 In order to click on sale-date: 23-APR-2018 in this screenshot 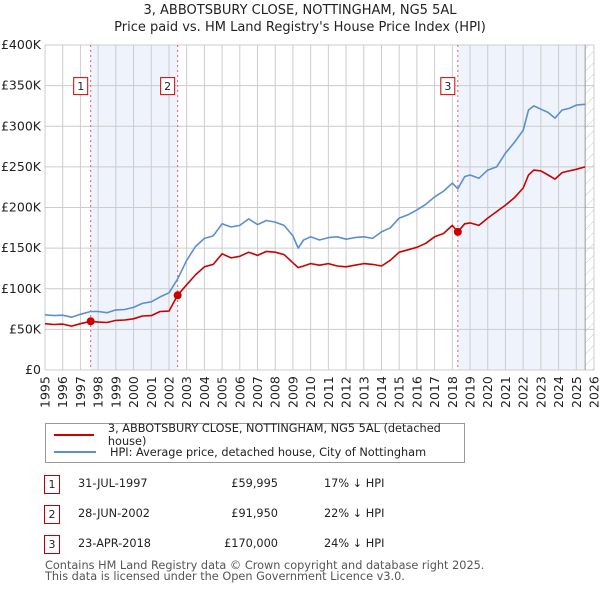, I will do `click(114, 543)`.